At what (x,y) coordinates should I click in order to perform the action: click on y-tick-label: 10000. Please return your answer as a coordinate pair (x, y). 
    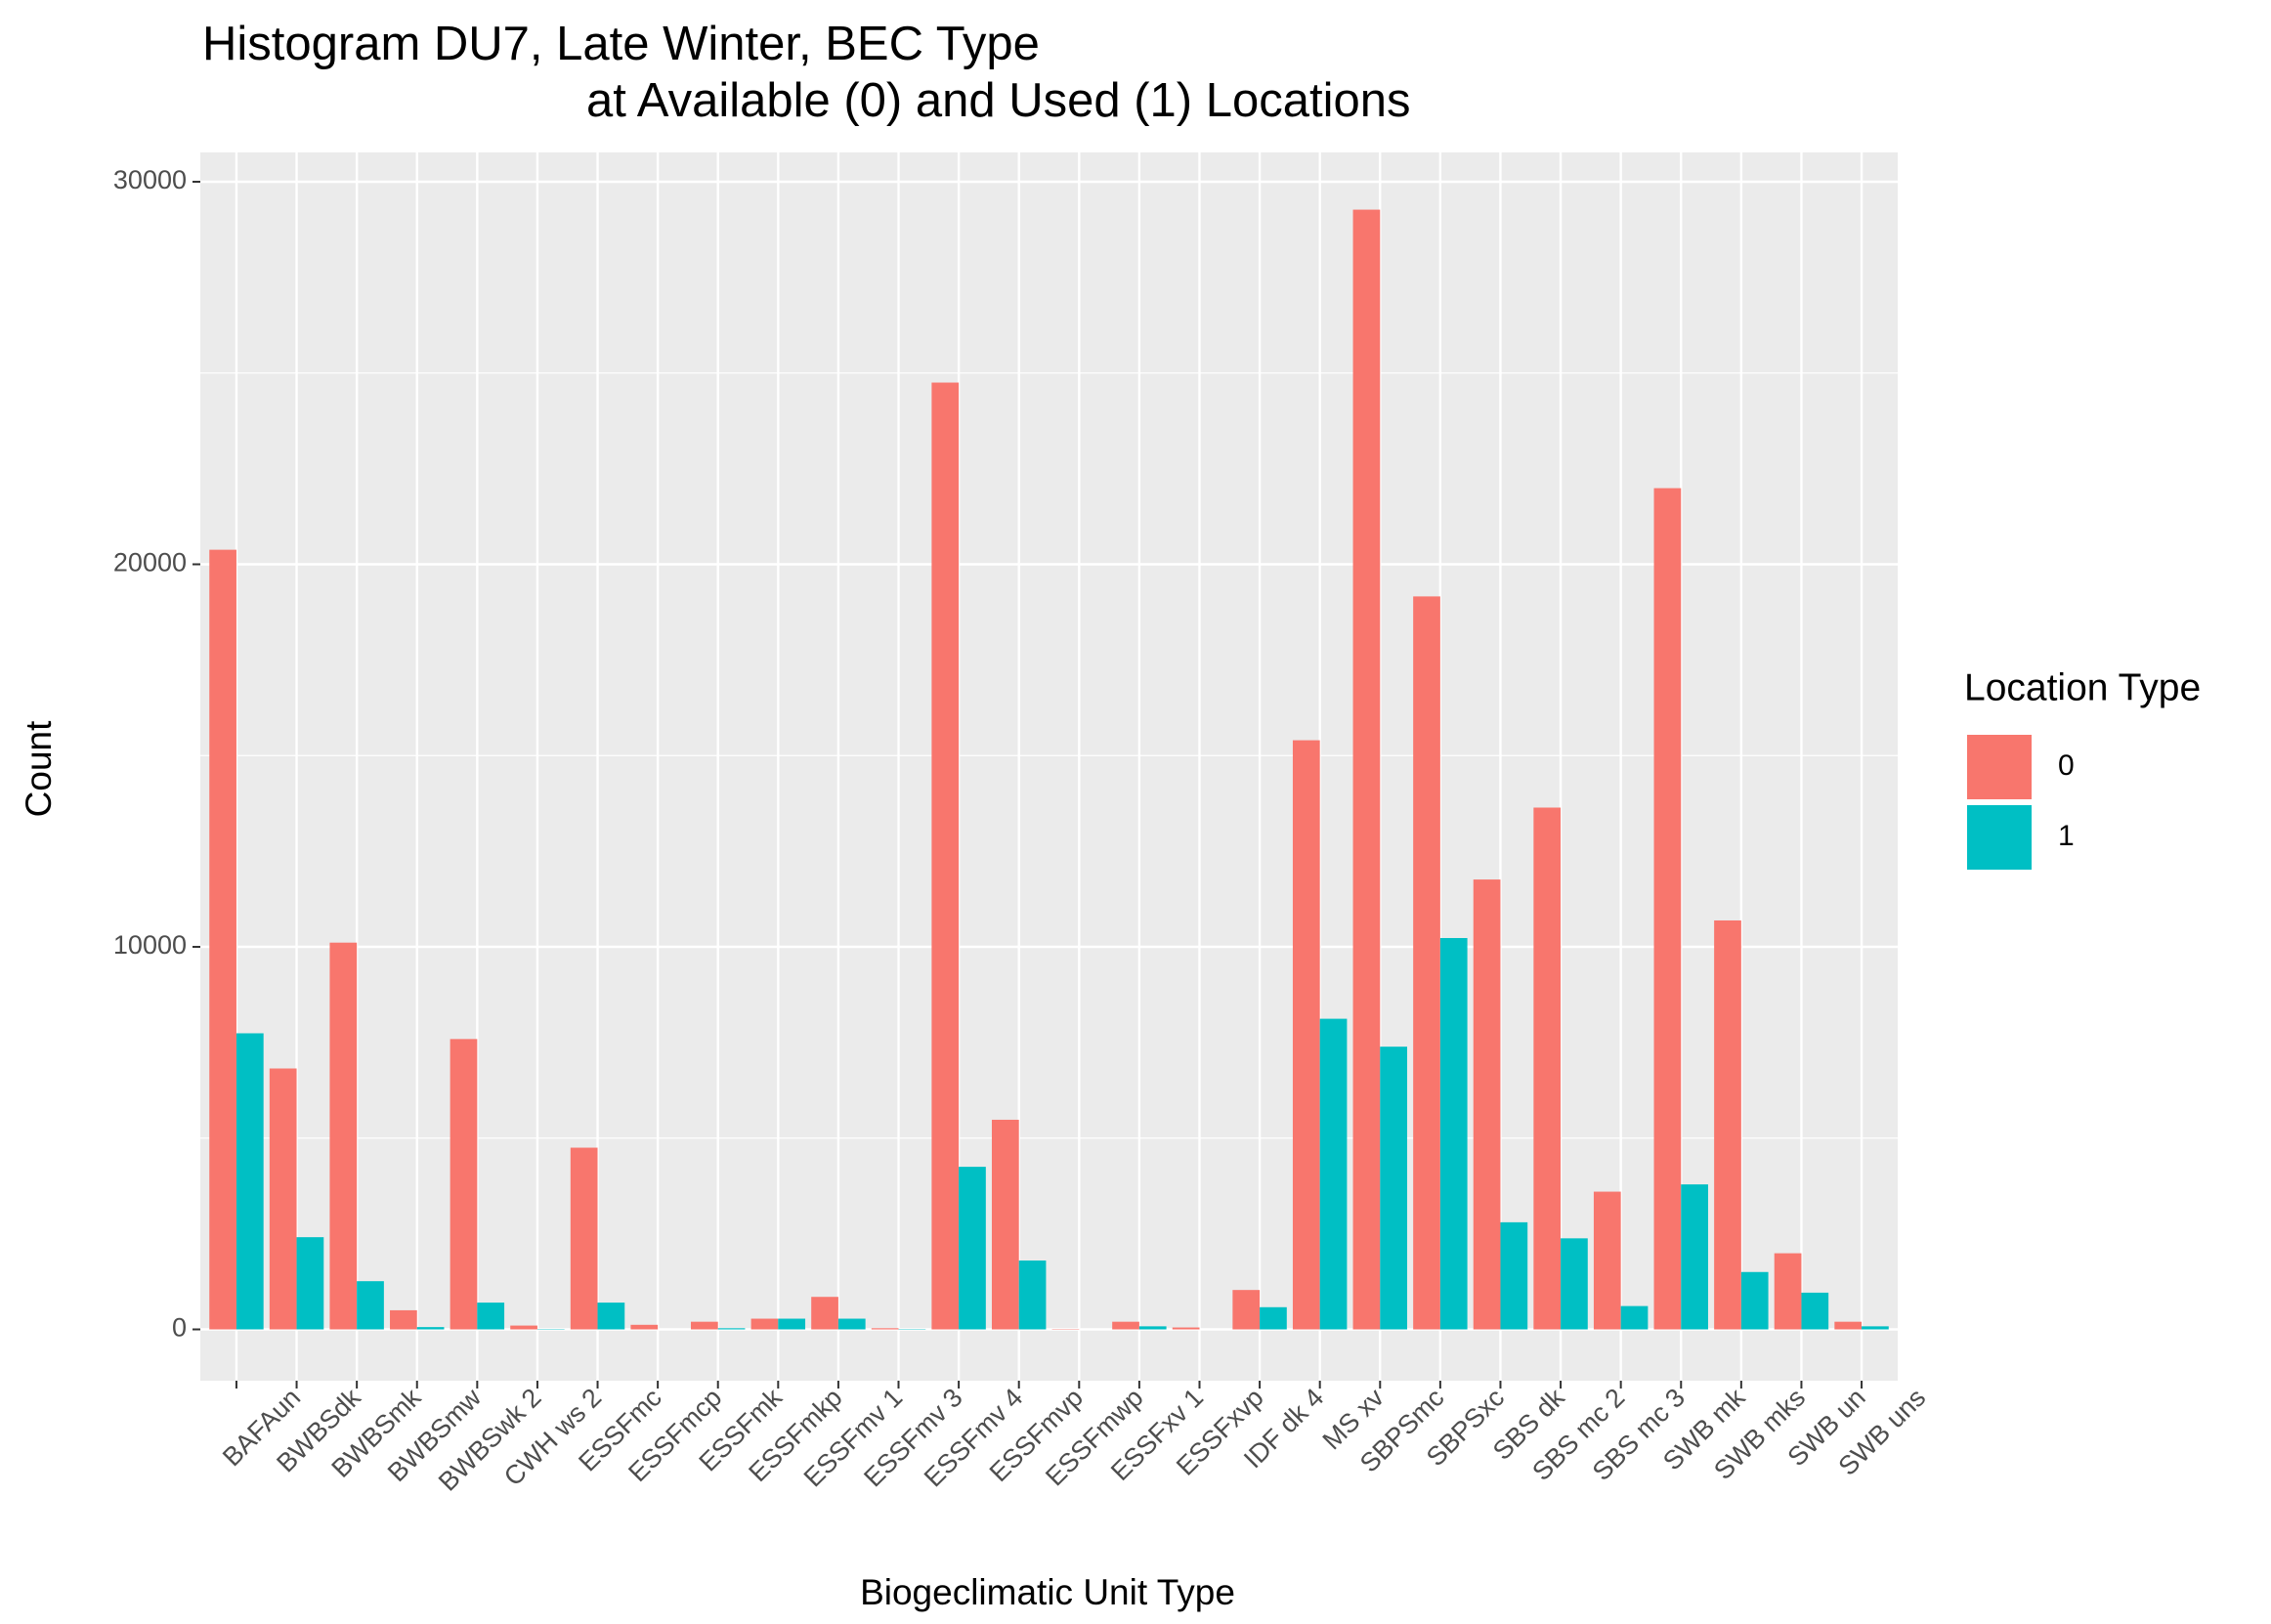
    Looking at the image, I should click on (150, 945).